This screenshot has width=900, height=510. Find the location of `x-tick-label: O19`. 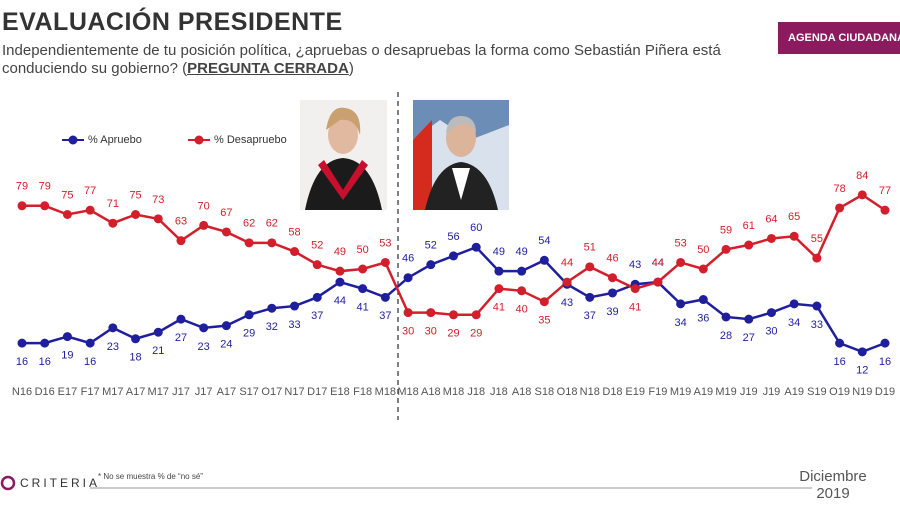

x-tick-label: O19 is located at coordinates (839, 392).